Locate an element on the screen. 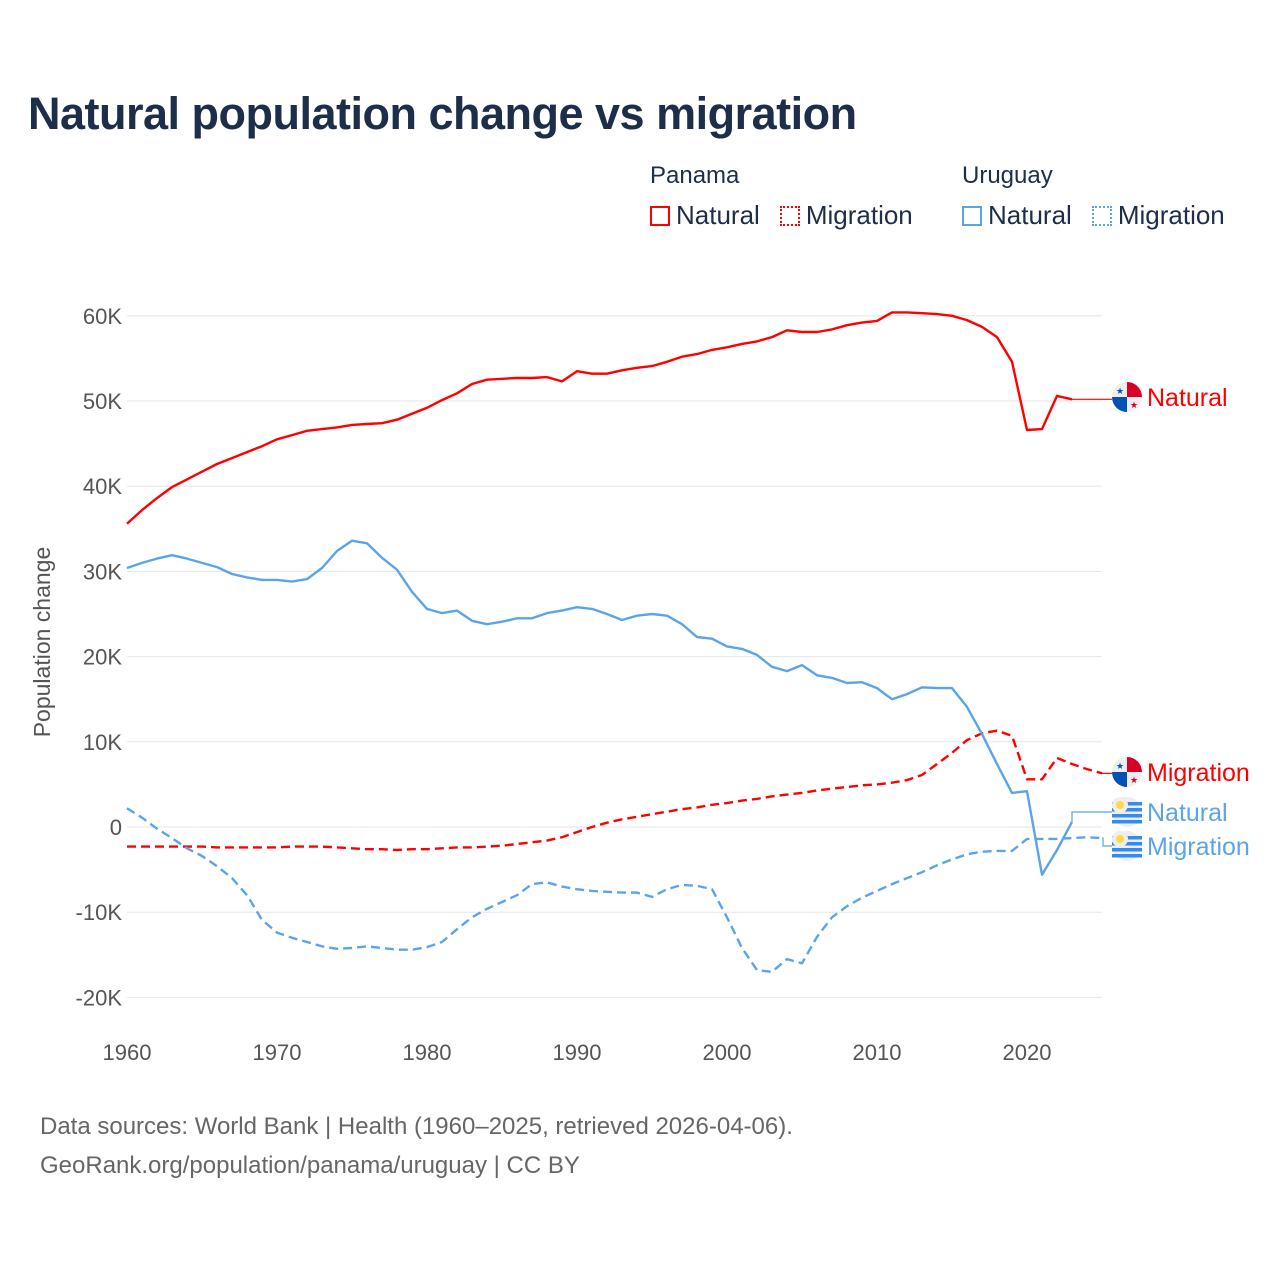 This screenshot has width=1280, height=1280. legend-item-uruguay-natural: Natural is located at coordinates (1017, 215).